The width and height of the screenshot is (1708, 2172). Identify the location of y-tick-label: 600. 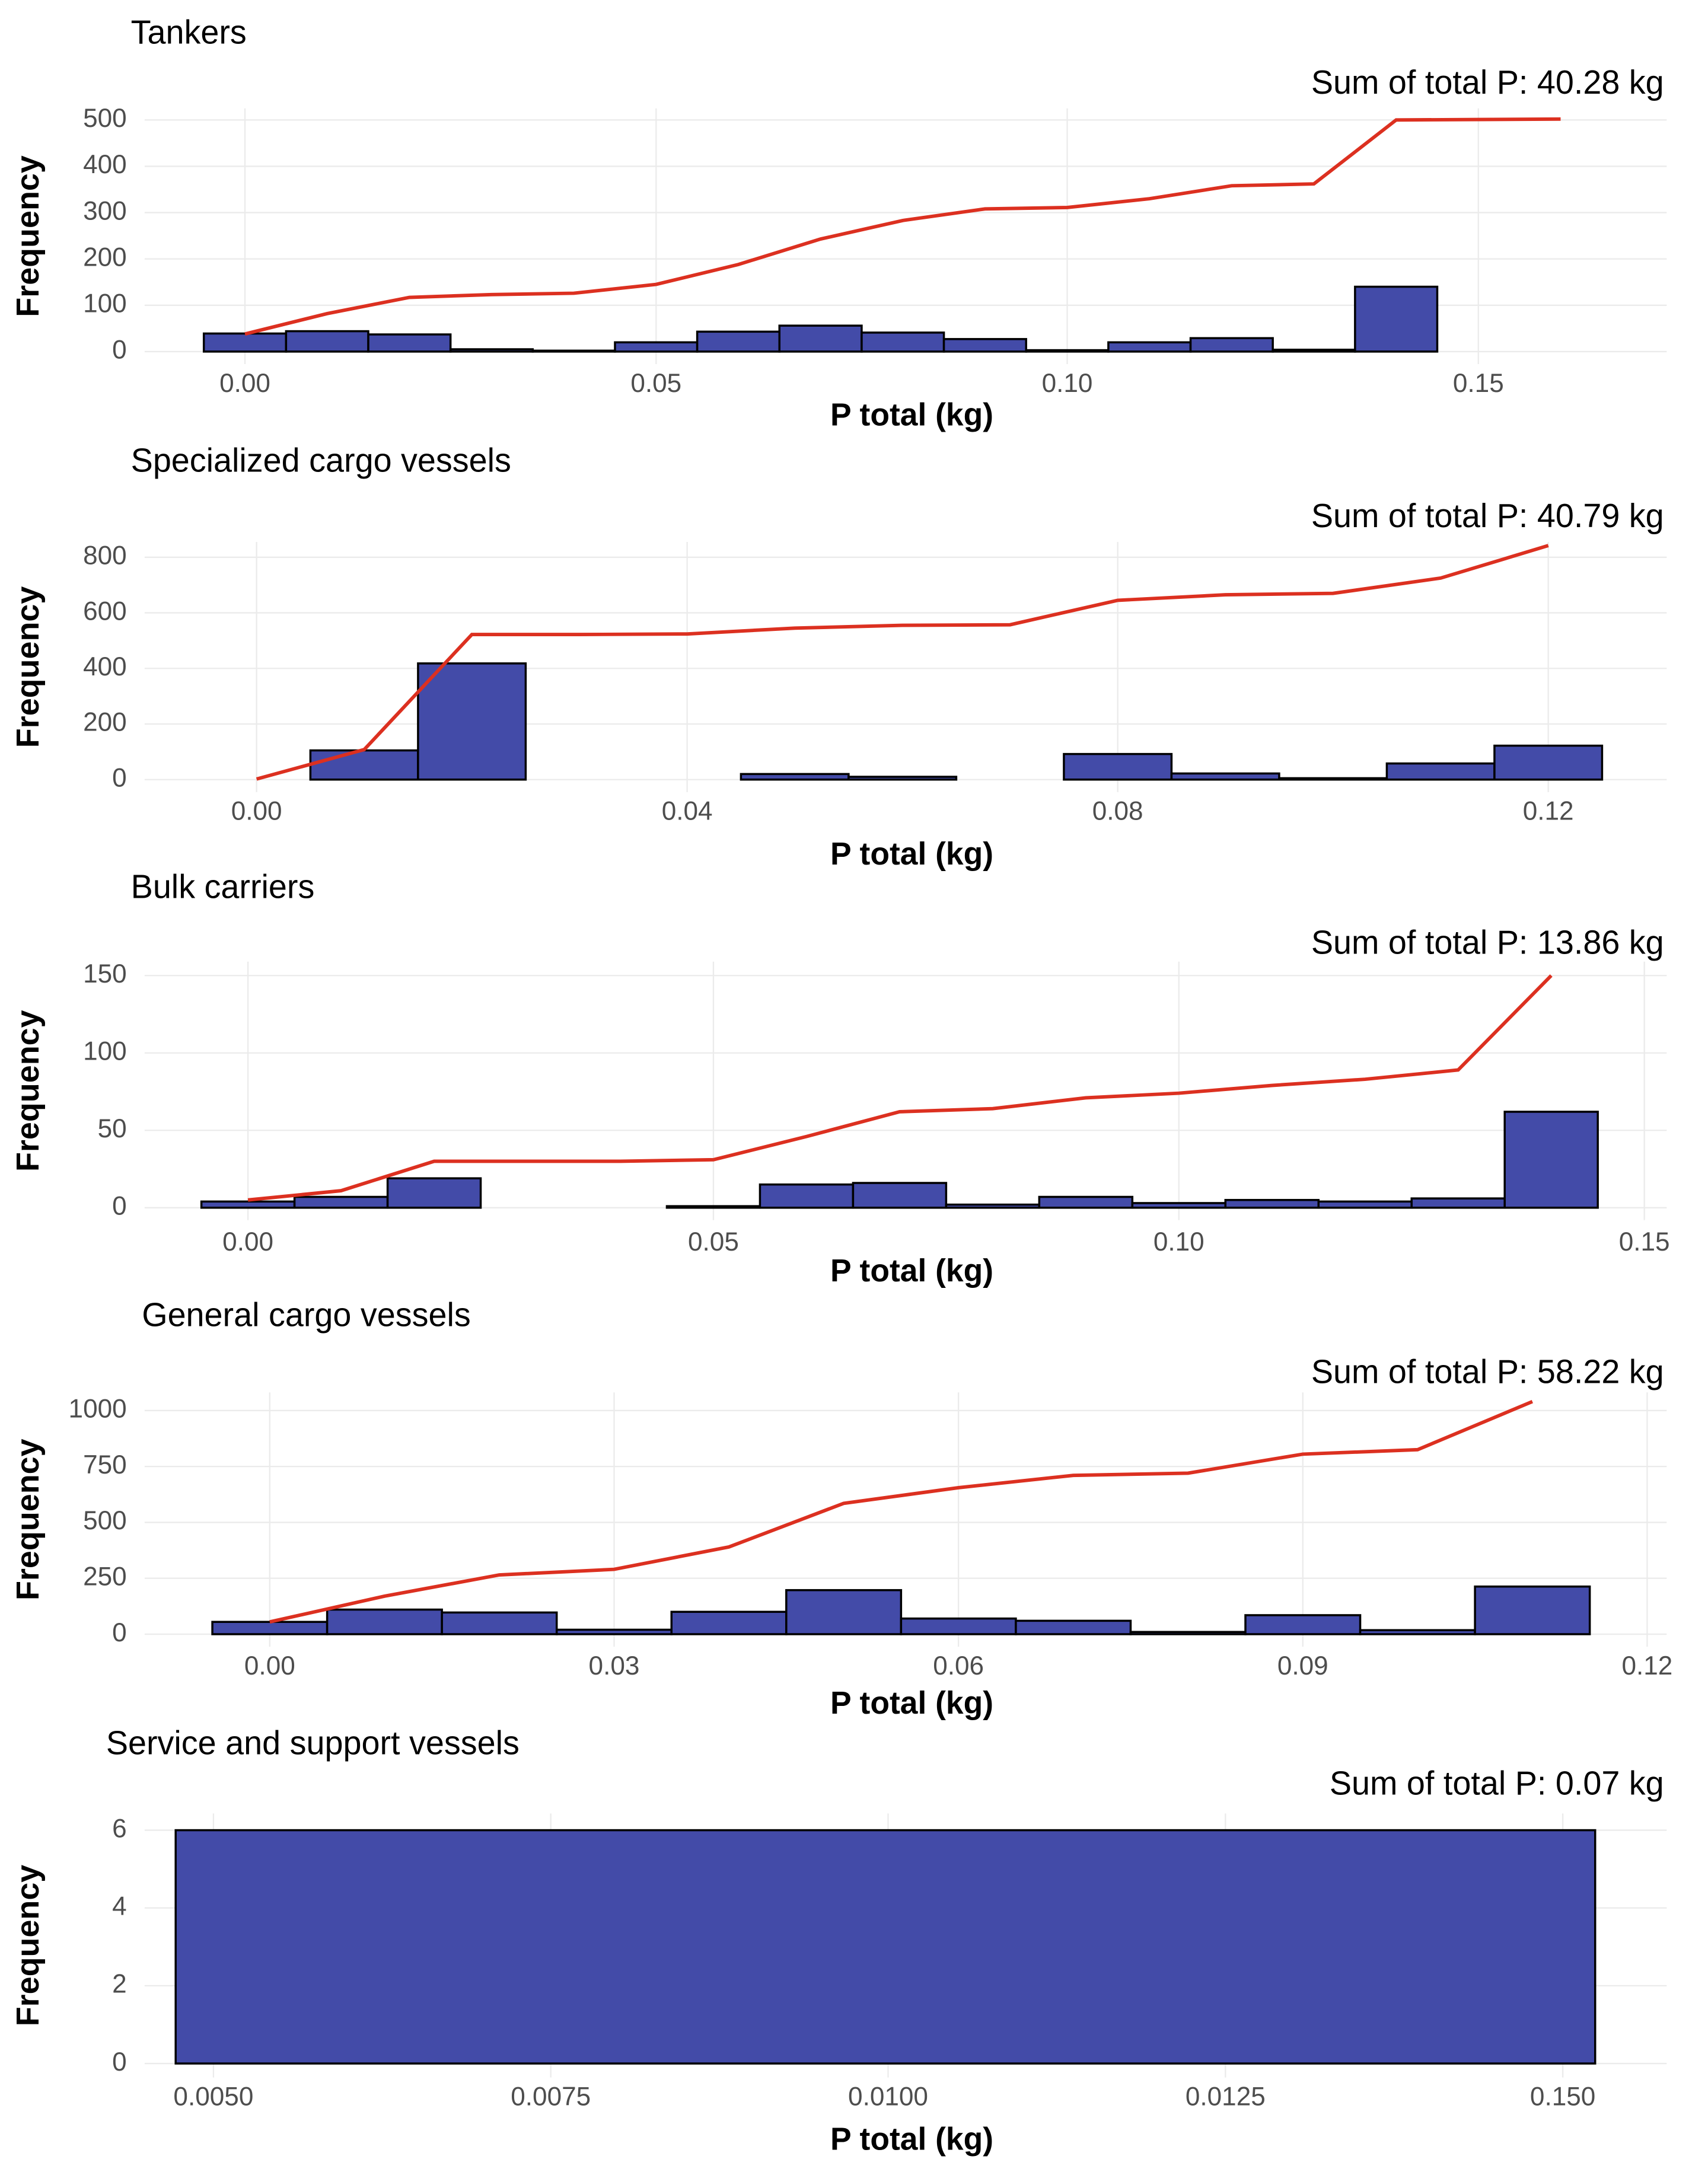
(105, 611).